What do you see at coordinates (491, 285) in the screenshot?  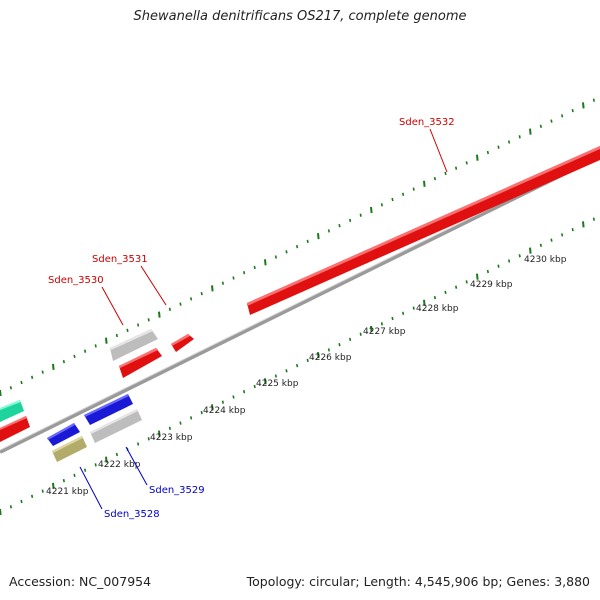 I see `kbp-label: 4229 kbp` at bounding box center [491, 285].